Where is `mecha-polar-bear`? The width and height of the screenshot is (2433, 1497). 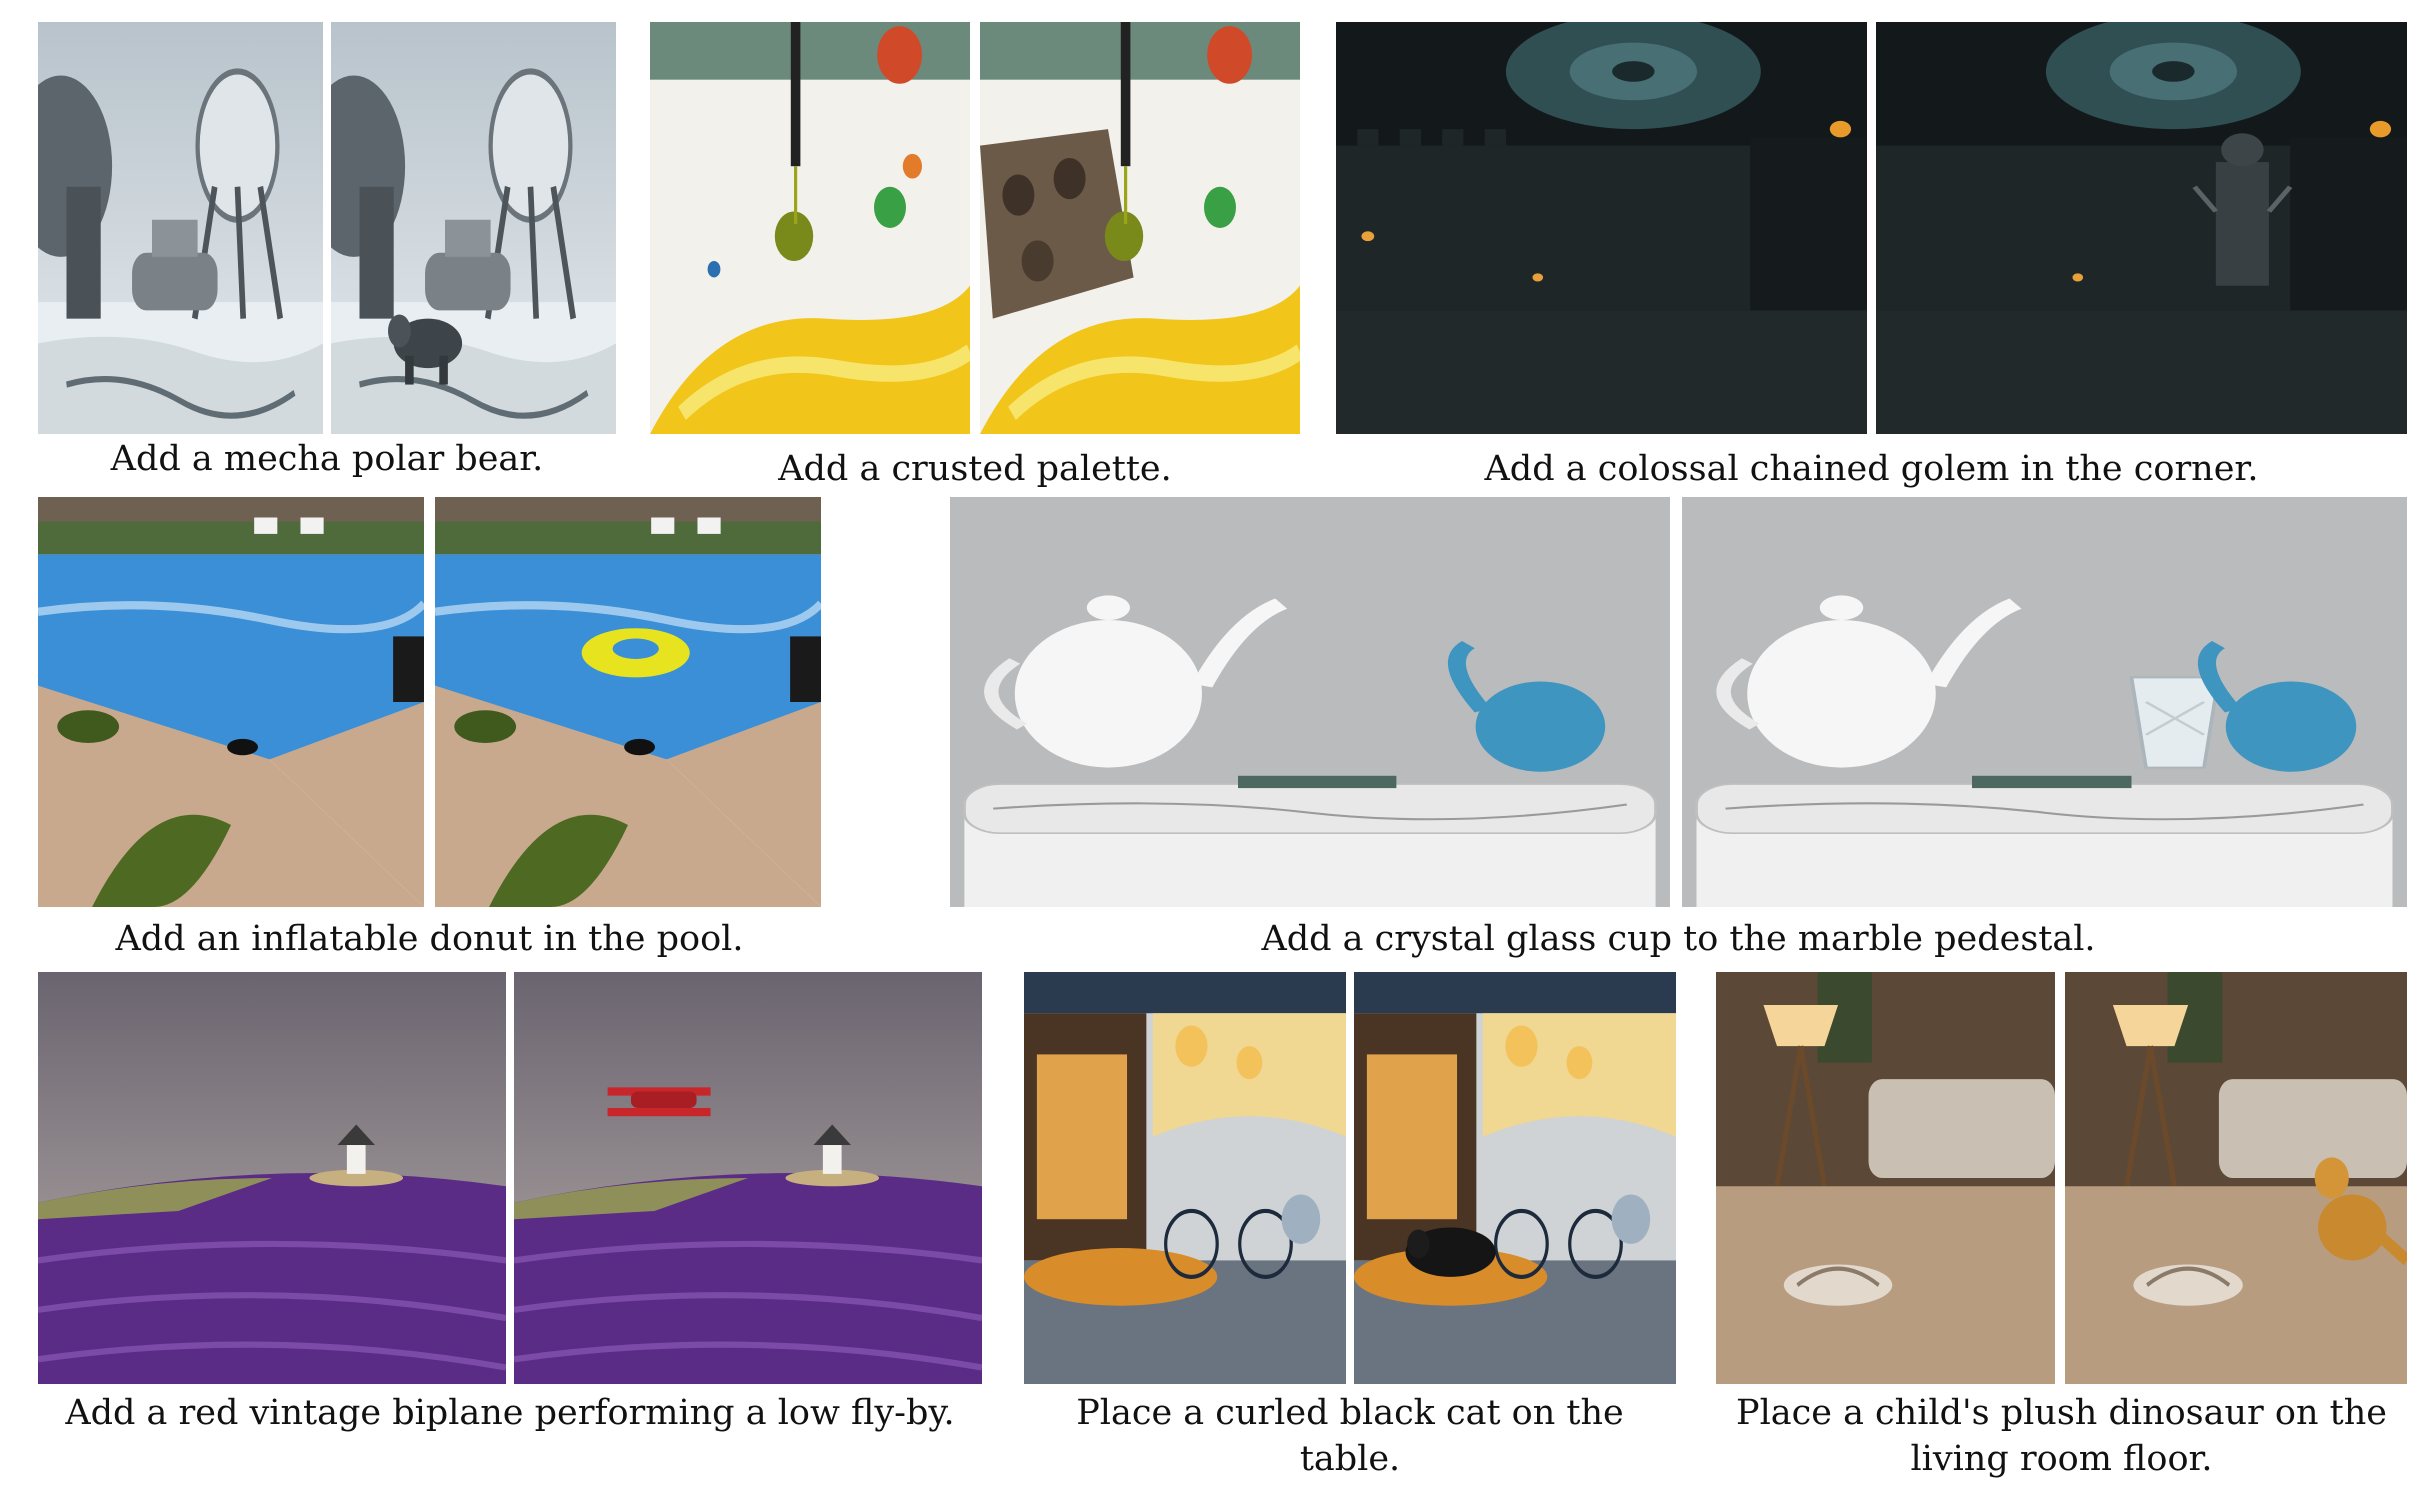 mecha-polar-bear is located at coordinates (425, 349).